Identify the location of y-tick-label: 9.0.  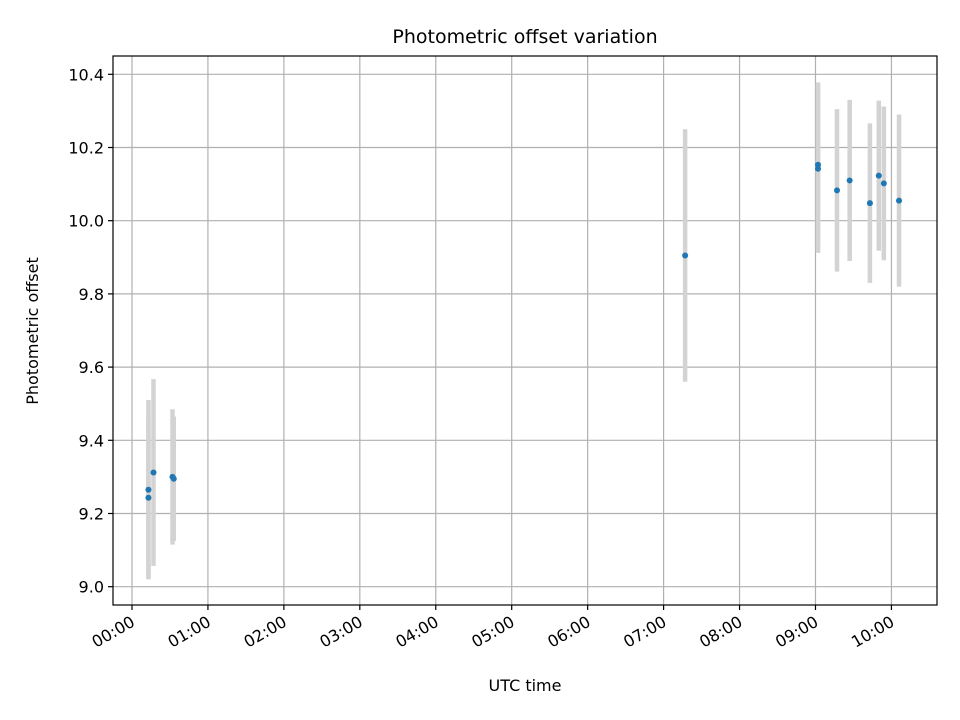
(91, 587).